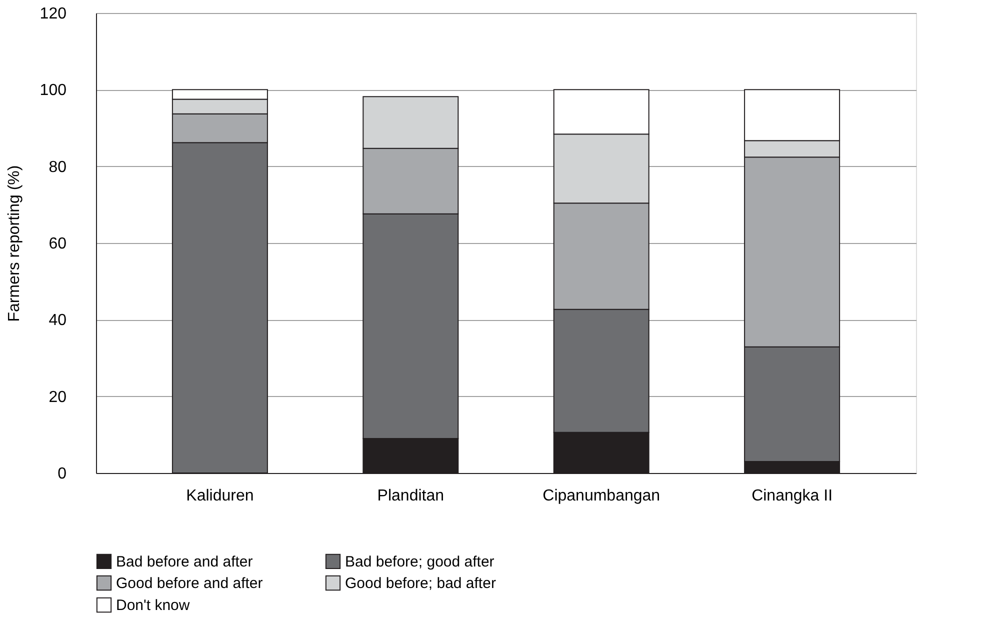  I want to click on y-tick-label: 40, so click(57, 321).